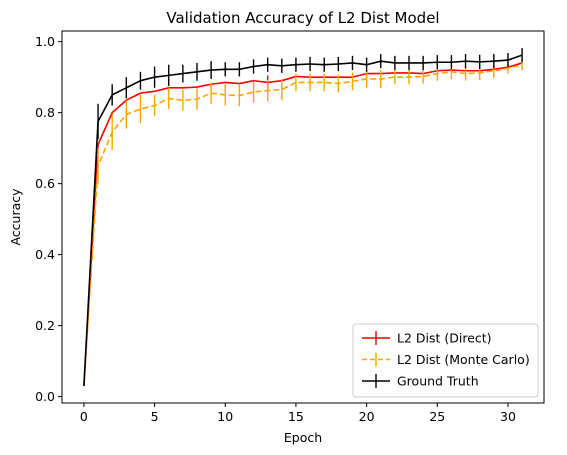 The height and width of the screenshot is (455, 567). Describe the element at coordinates (15, 217) in the screenshot. I see `y-axis-label: Accuracy` at that location.